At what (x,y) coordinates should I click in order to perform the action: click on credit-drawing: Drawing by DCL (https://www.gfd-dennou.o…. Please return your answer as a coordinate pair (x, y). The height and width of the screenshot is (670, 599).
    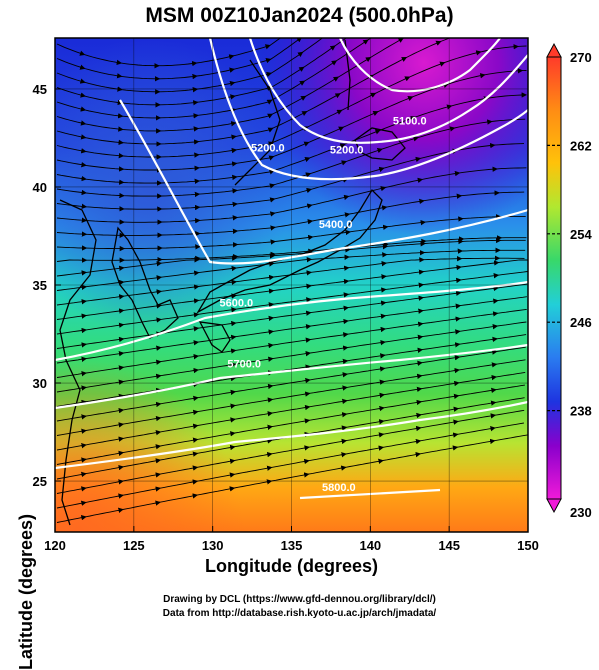
    Looking at the image, I should click on (299, 599).